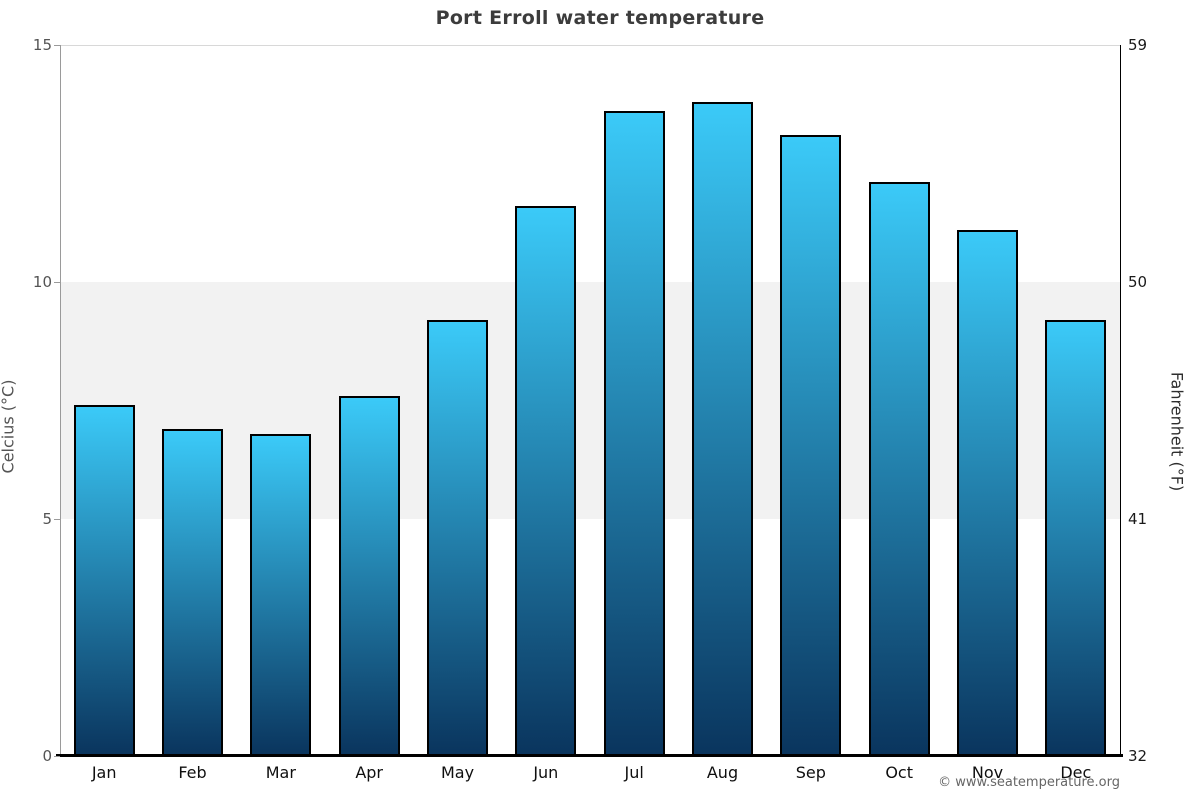 The height and width of the screenshot is (800, 1200). I want to click on xtick-sep: Sep, so click(810, 772).